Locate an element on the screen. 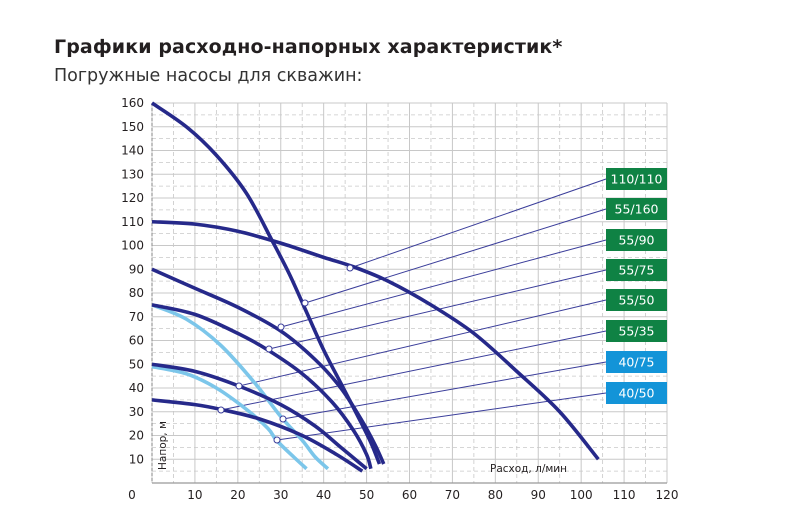 This screenshot has height=512, width=800. y-tick-label: 10 is located at coordinates (136, 459).